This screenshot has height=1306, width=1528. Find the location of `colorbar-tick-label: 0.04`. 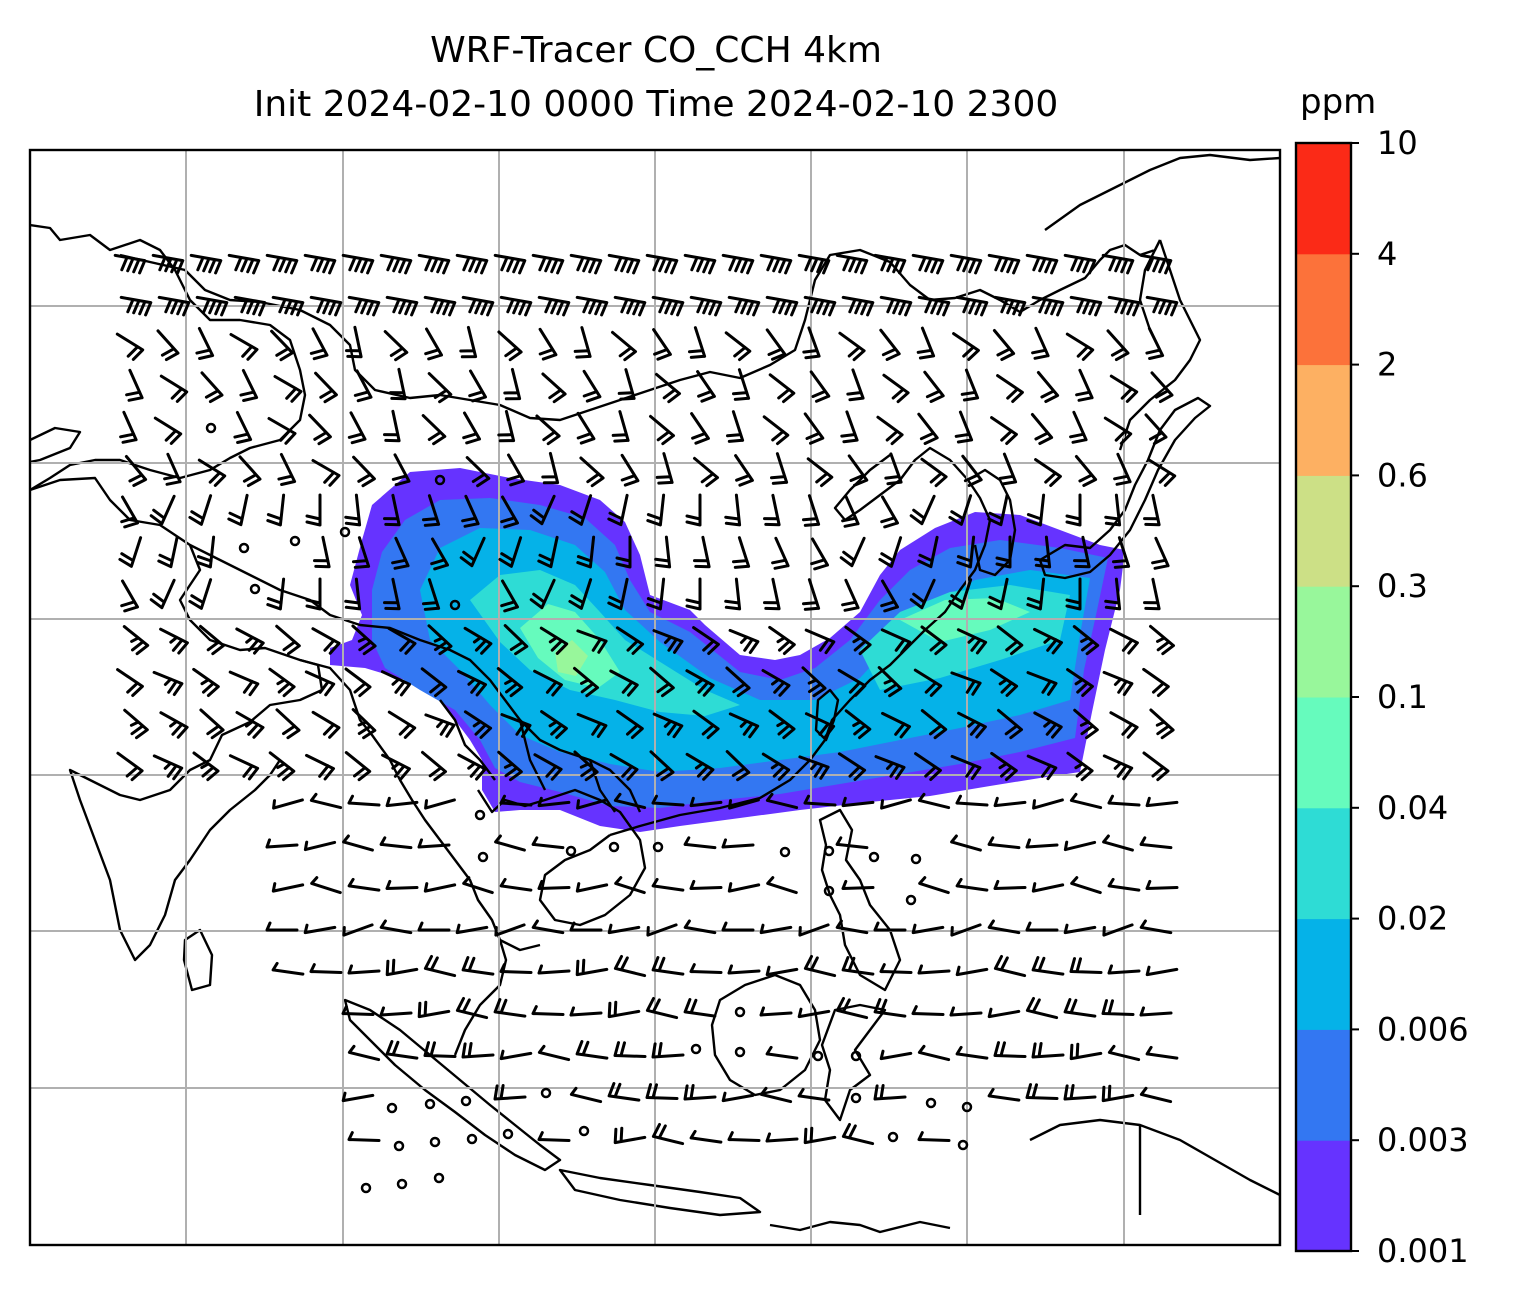

colorbar-tick-label: 0.04 is located at coordinates (1412, 808).